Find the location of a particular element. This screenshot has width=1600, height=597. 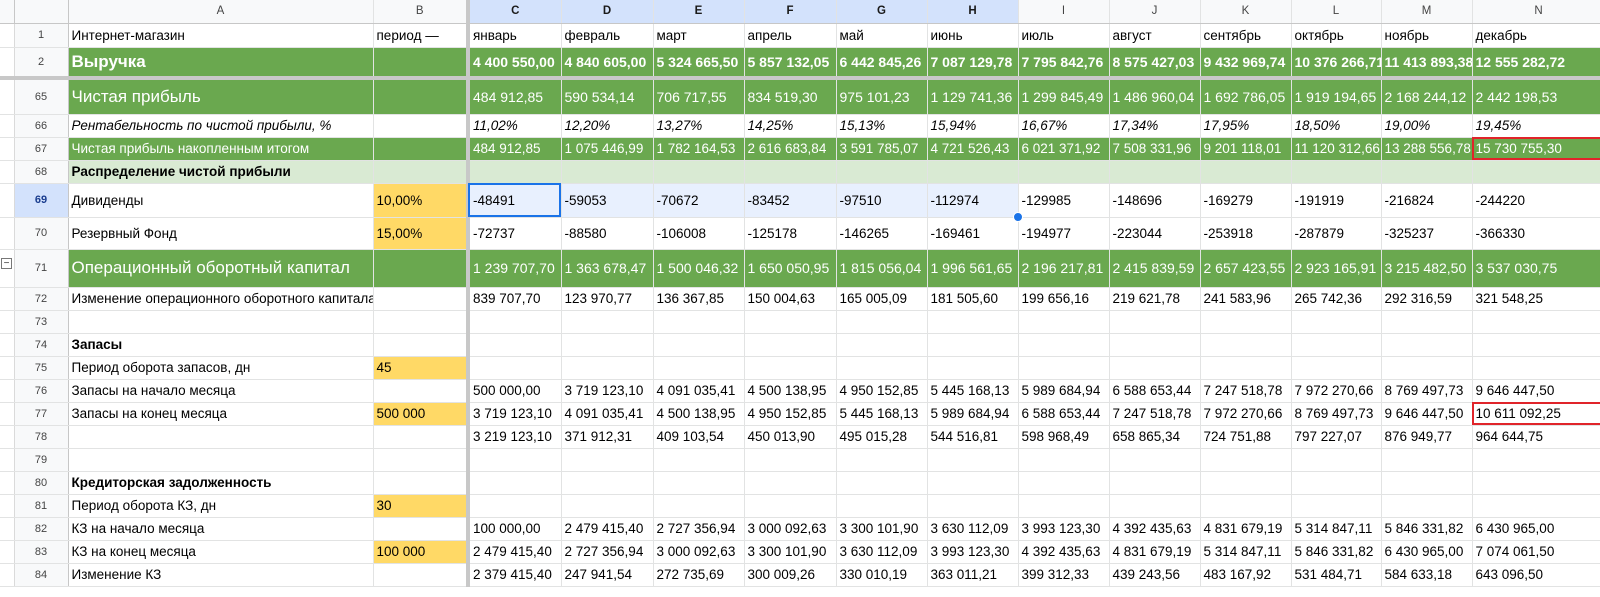

row-header: 2 is located at coordinates (41, 63).